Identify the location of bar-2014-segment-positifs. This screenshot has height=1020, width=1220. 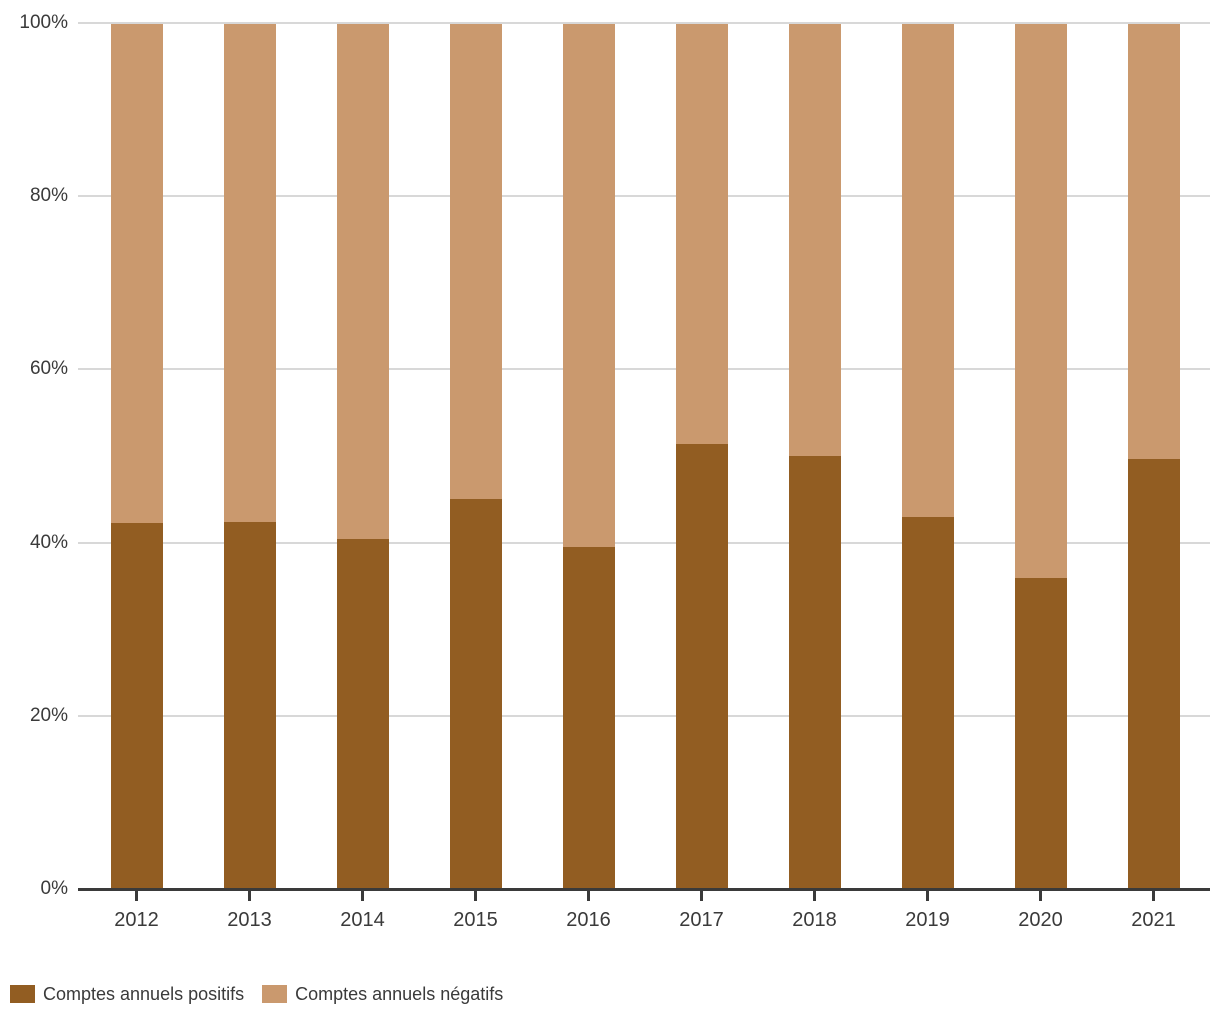
(362, 713).